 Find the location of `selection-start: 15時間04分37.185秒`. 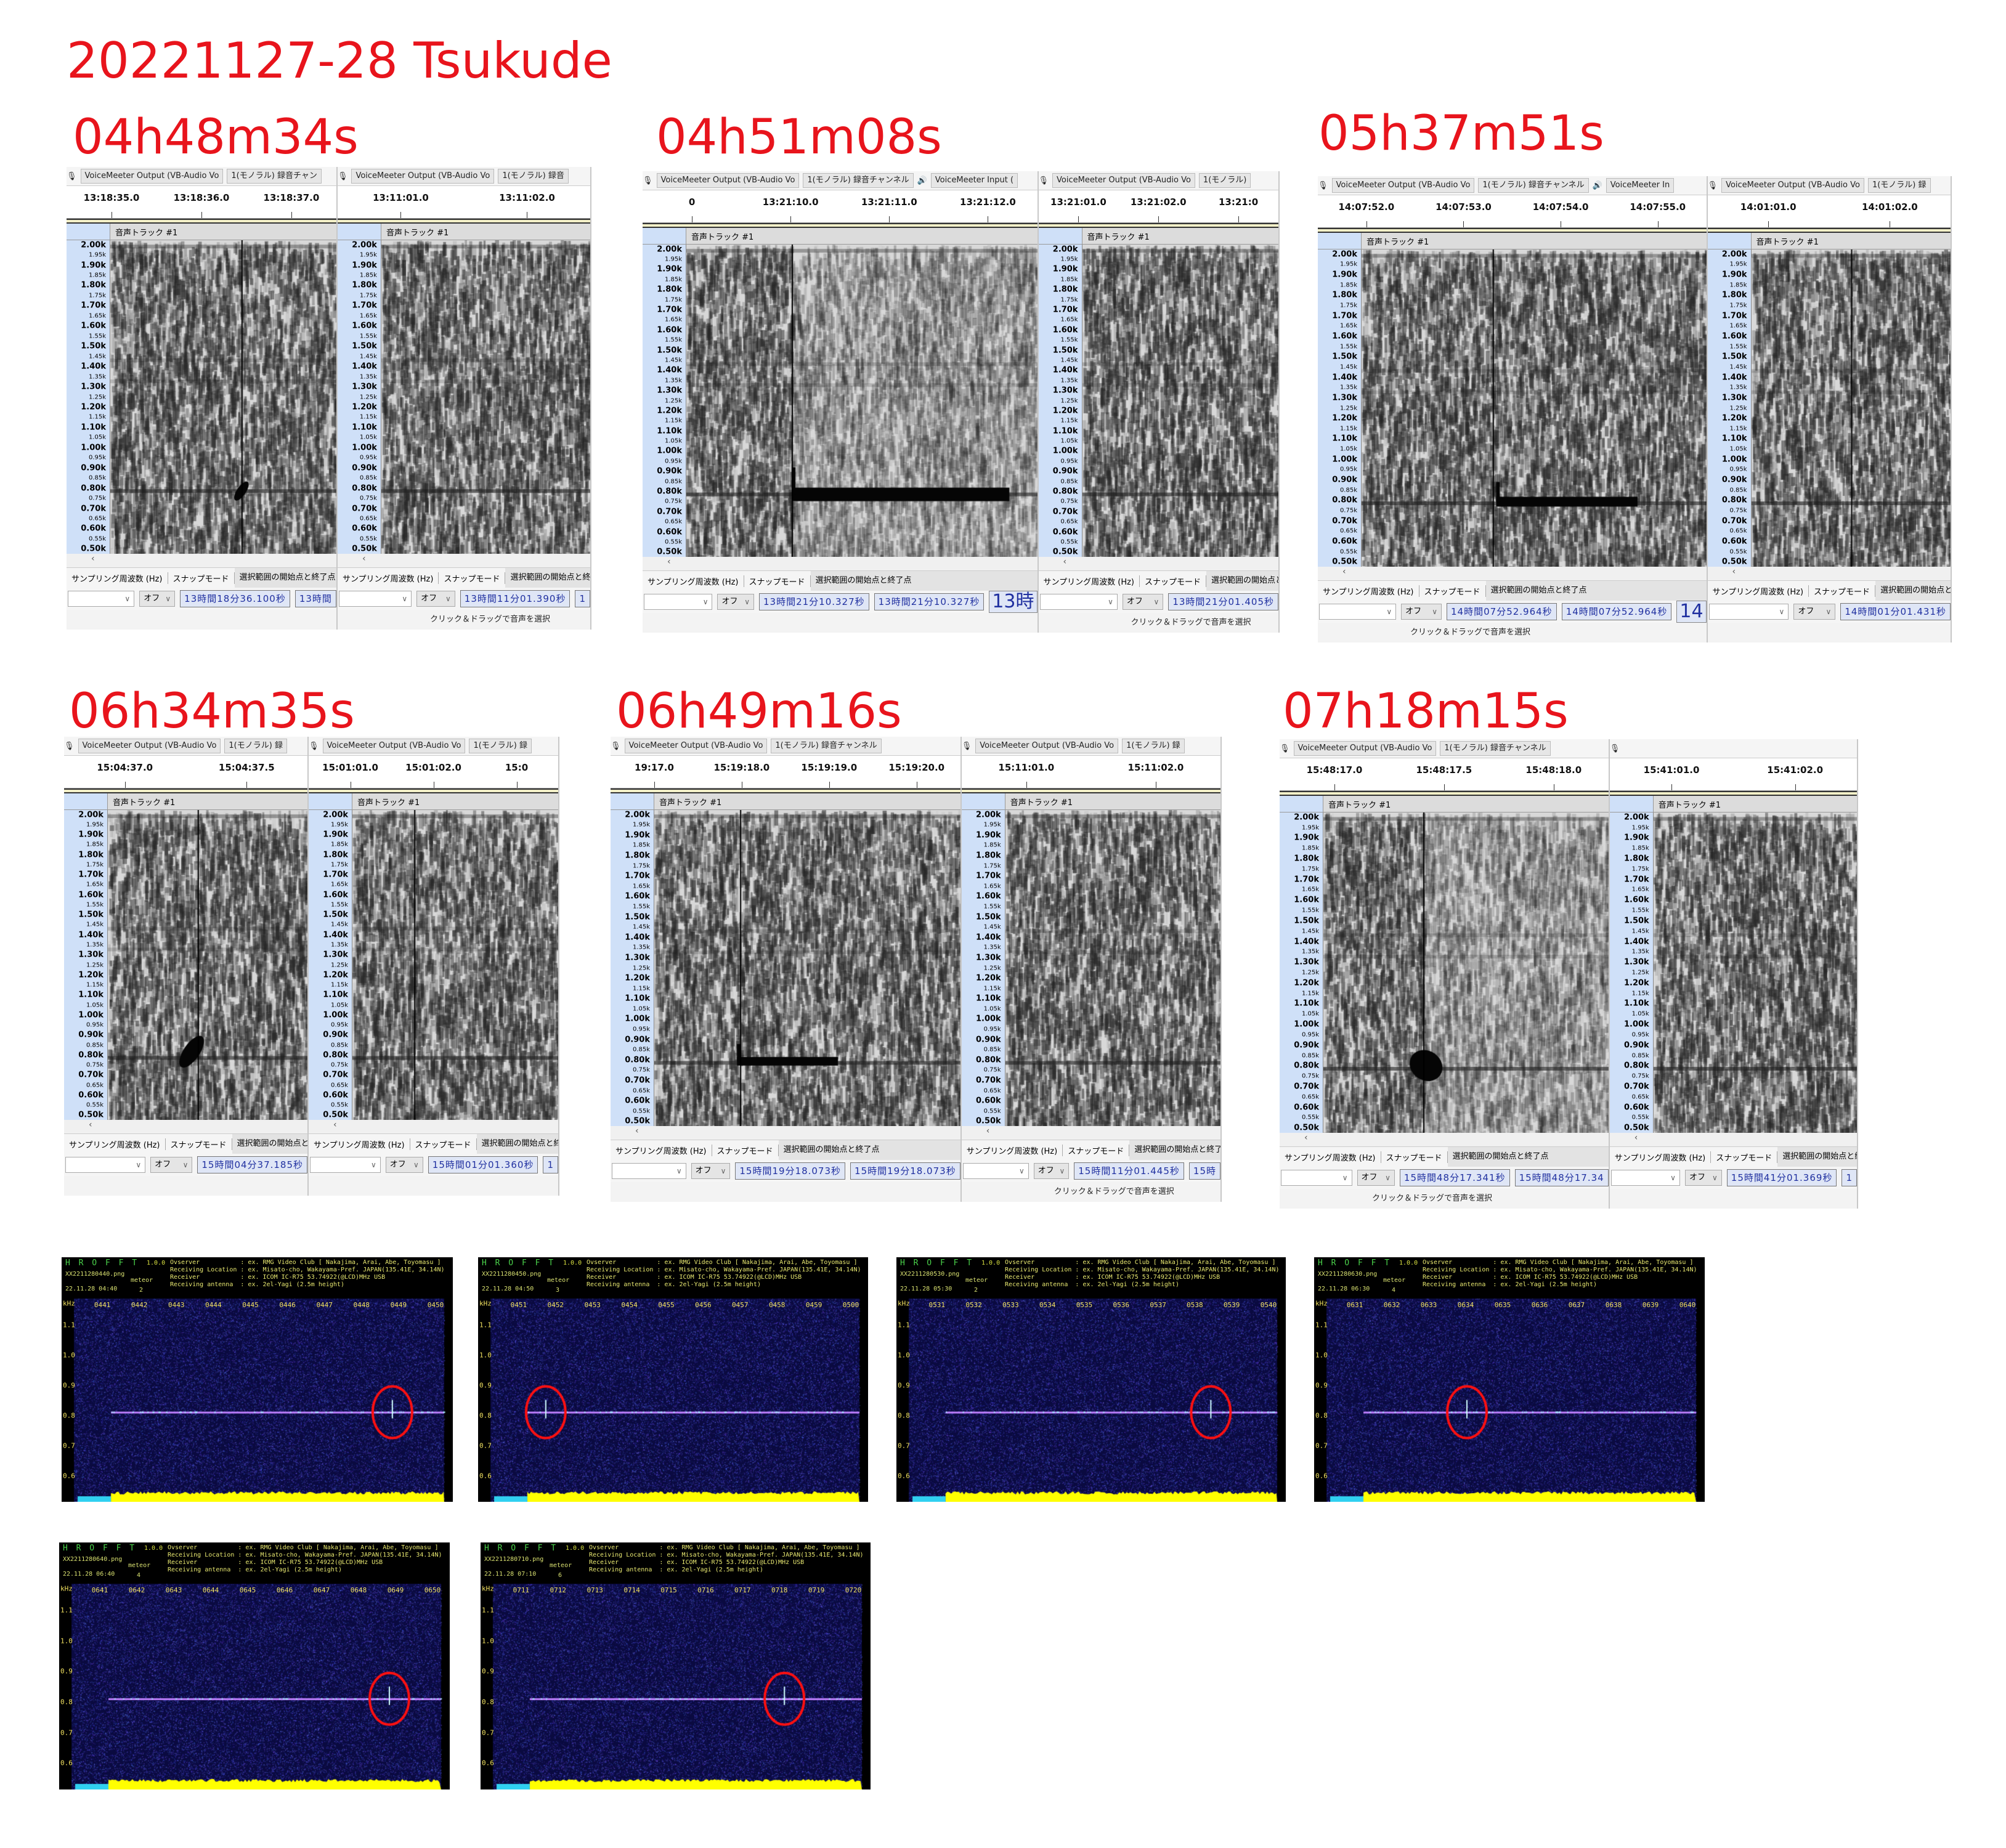

selection-start: 15時間04分37.185秒 is located at coordinates (252, 1164).